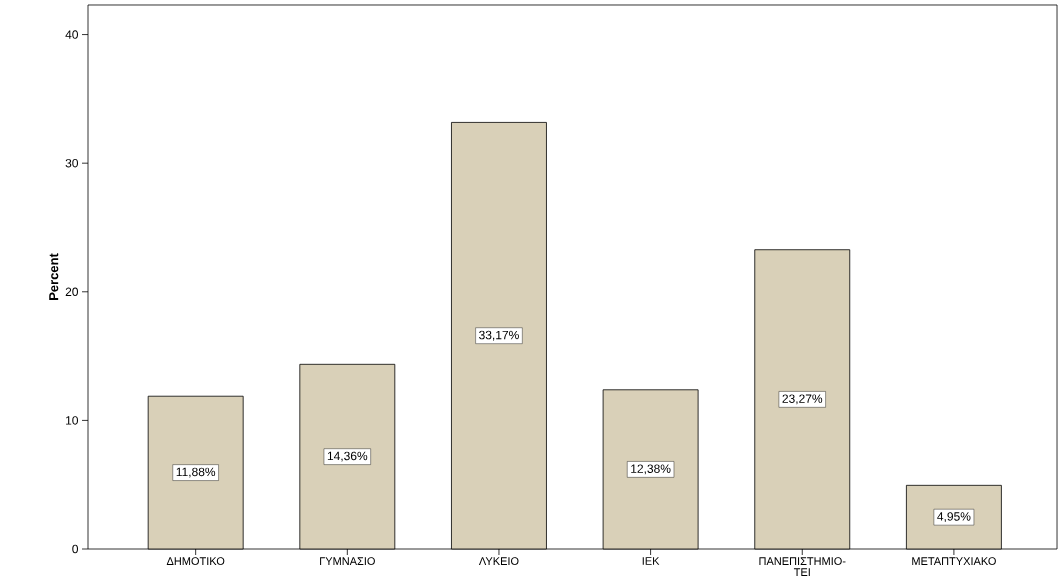  Describe the element at coordinates (347, 561) in the screenshot. I see `x-tick-label: ΓΥΜΝΑΣΙΟ` at that location.